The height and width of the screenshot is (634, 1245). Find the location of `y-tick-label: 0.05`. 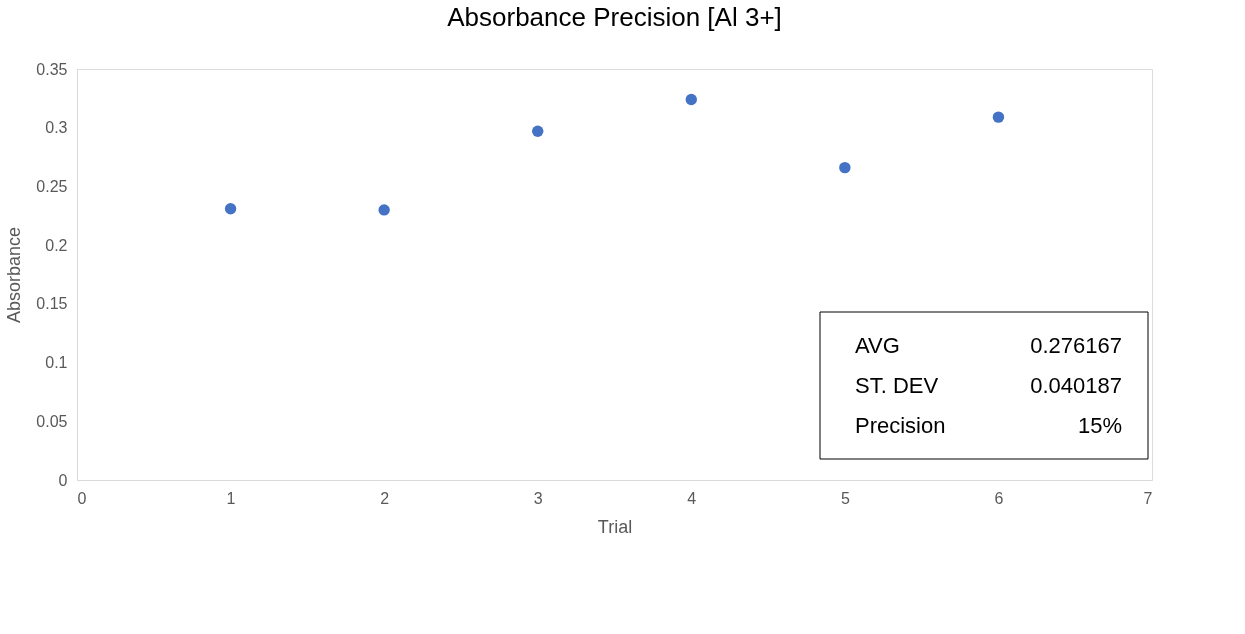

y-tick-label: 0.05 is located at coordinates (52, 421).